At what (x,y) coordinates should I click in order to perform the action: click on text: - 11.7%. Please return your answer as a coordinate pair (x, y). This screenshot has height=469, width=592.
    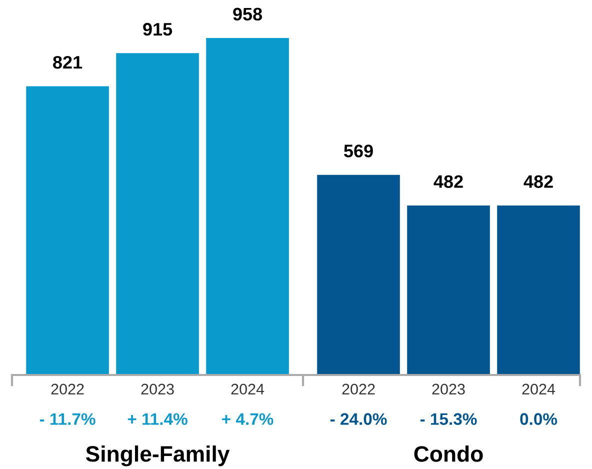
    Looking at the image, I should click on (68, 419).